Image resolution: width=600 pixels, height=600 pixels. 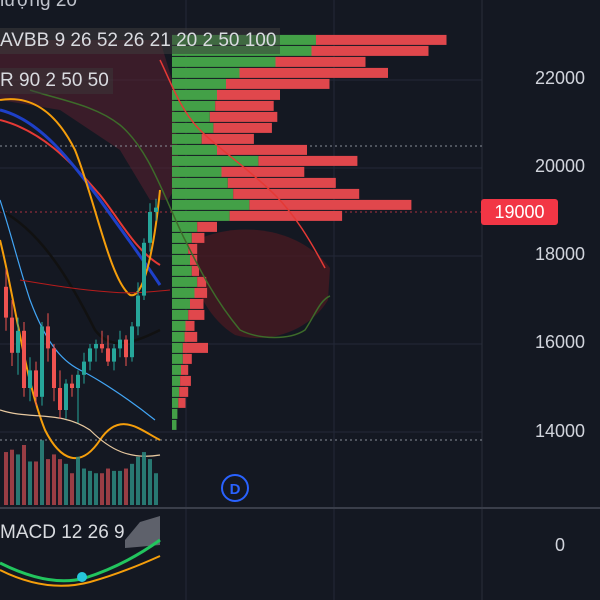 What do you see at coordinates (78, 310) in the screenshot?
I see `ma-line-light-blue` at bounding box center [78, 310].